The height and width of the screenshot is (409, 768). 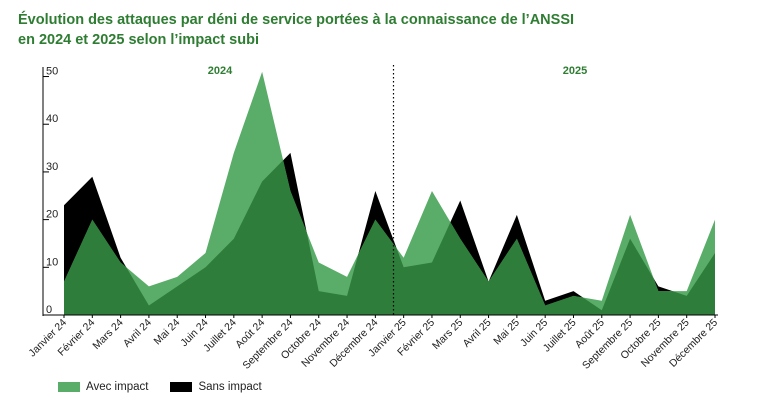 What do you see at coordinates (107, 334) in the screenshot?
I see `x-tick-label: Mars 24` at bounding box center [107, 334].